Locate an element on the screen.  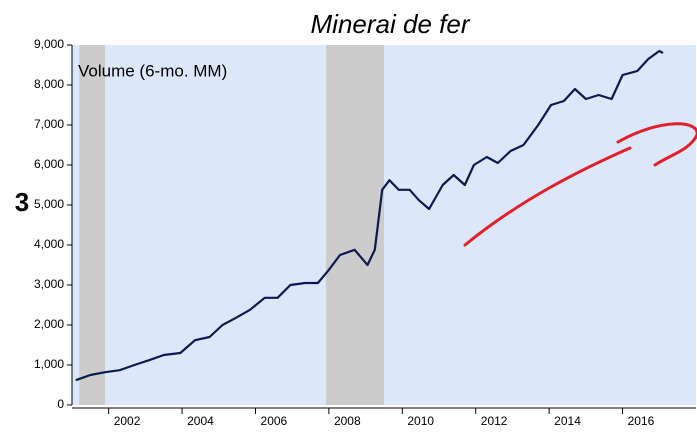
y-tick-label: 9,000 is located at coordinates (49, 44).